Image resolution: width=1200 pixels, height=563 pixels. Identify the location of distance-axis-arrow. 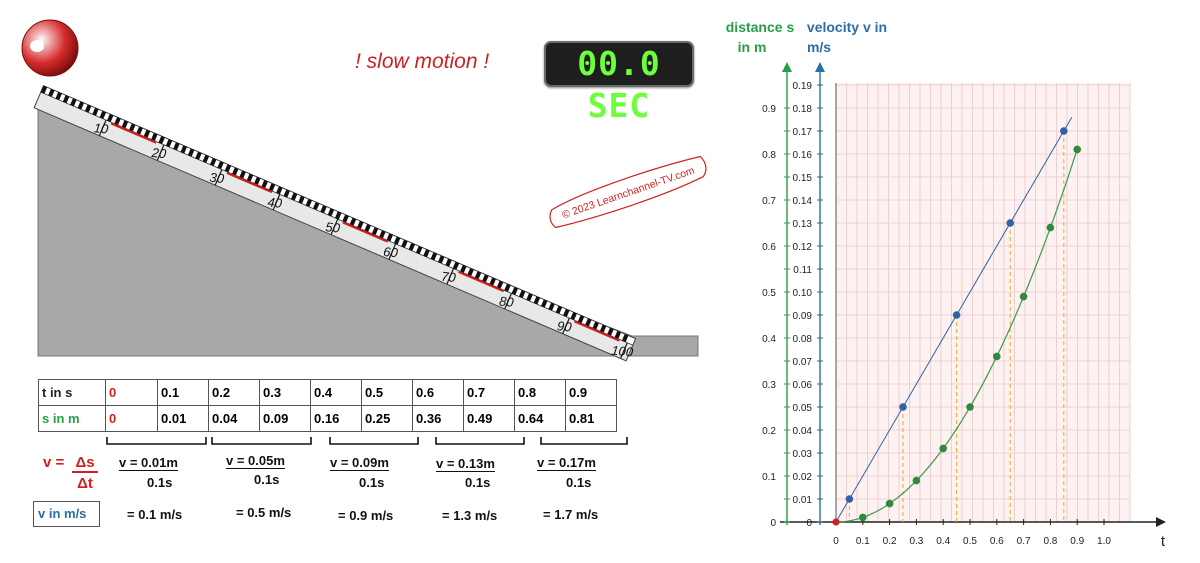
(787, 67).